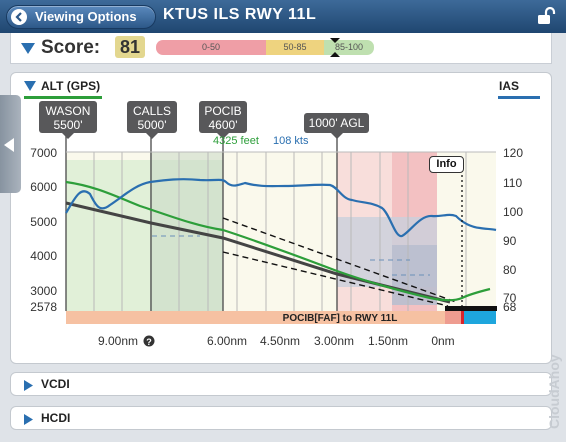  I want to click on y-right-tick: 90, so click(510, 241).